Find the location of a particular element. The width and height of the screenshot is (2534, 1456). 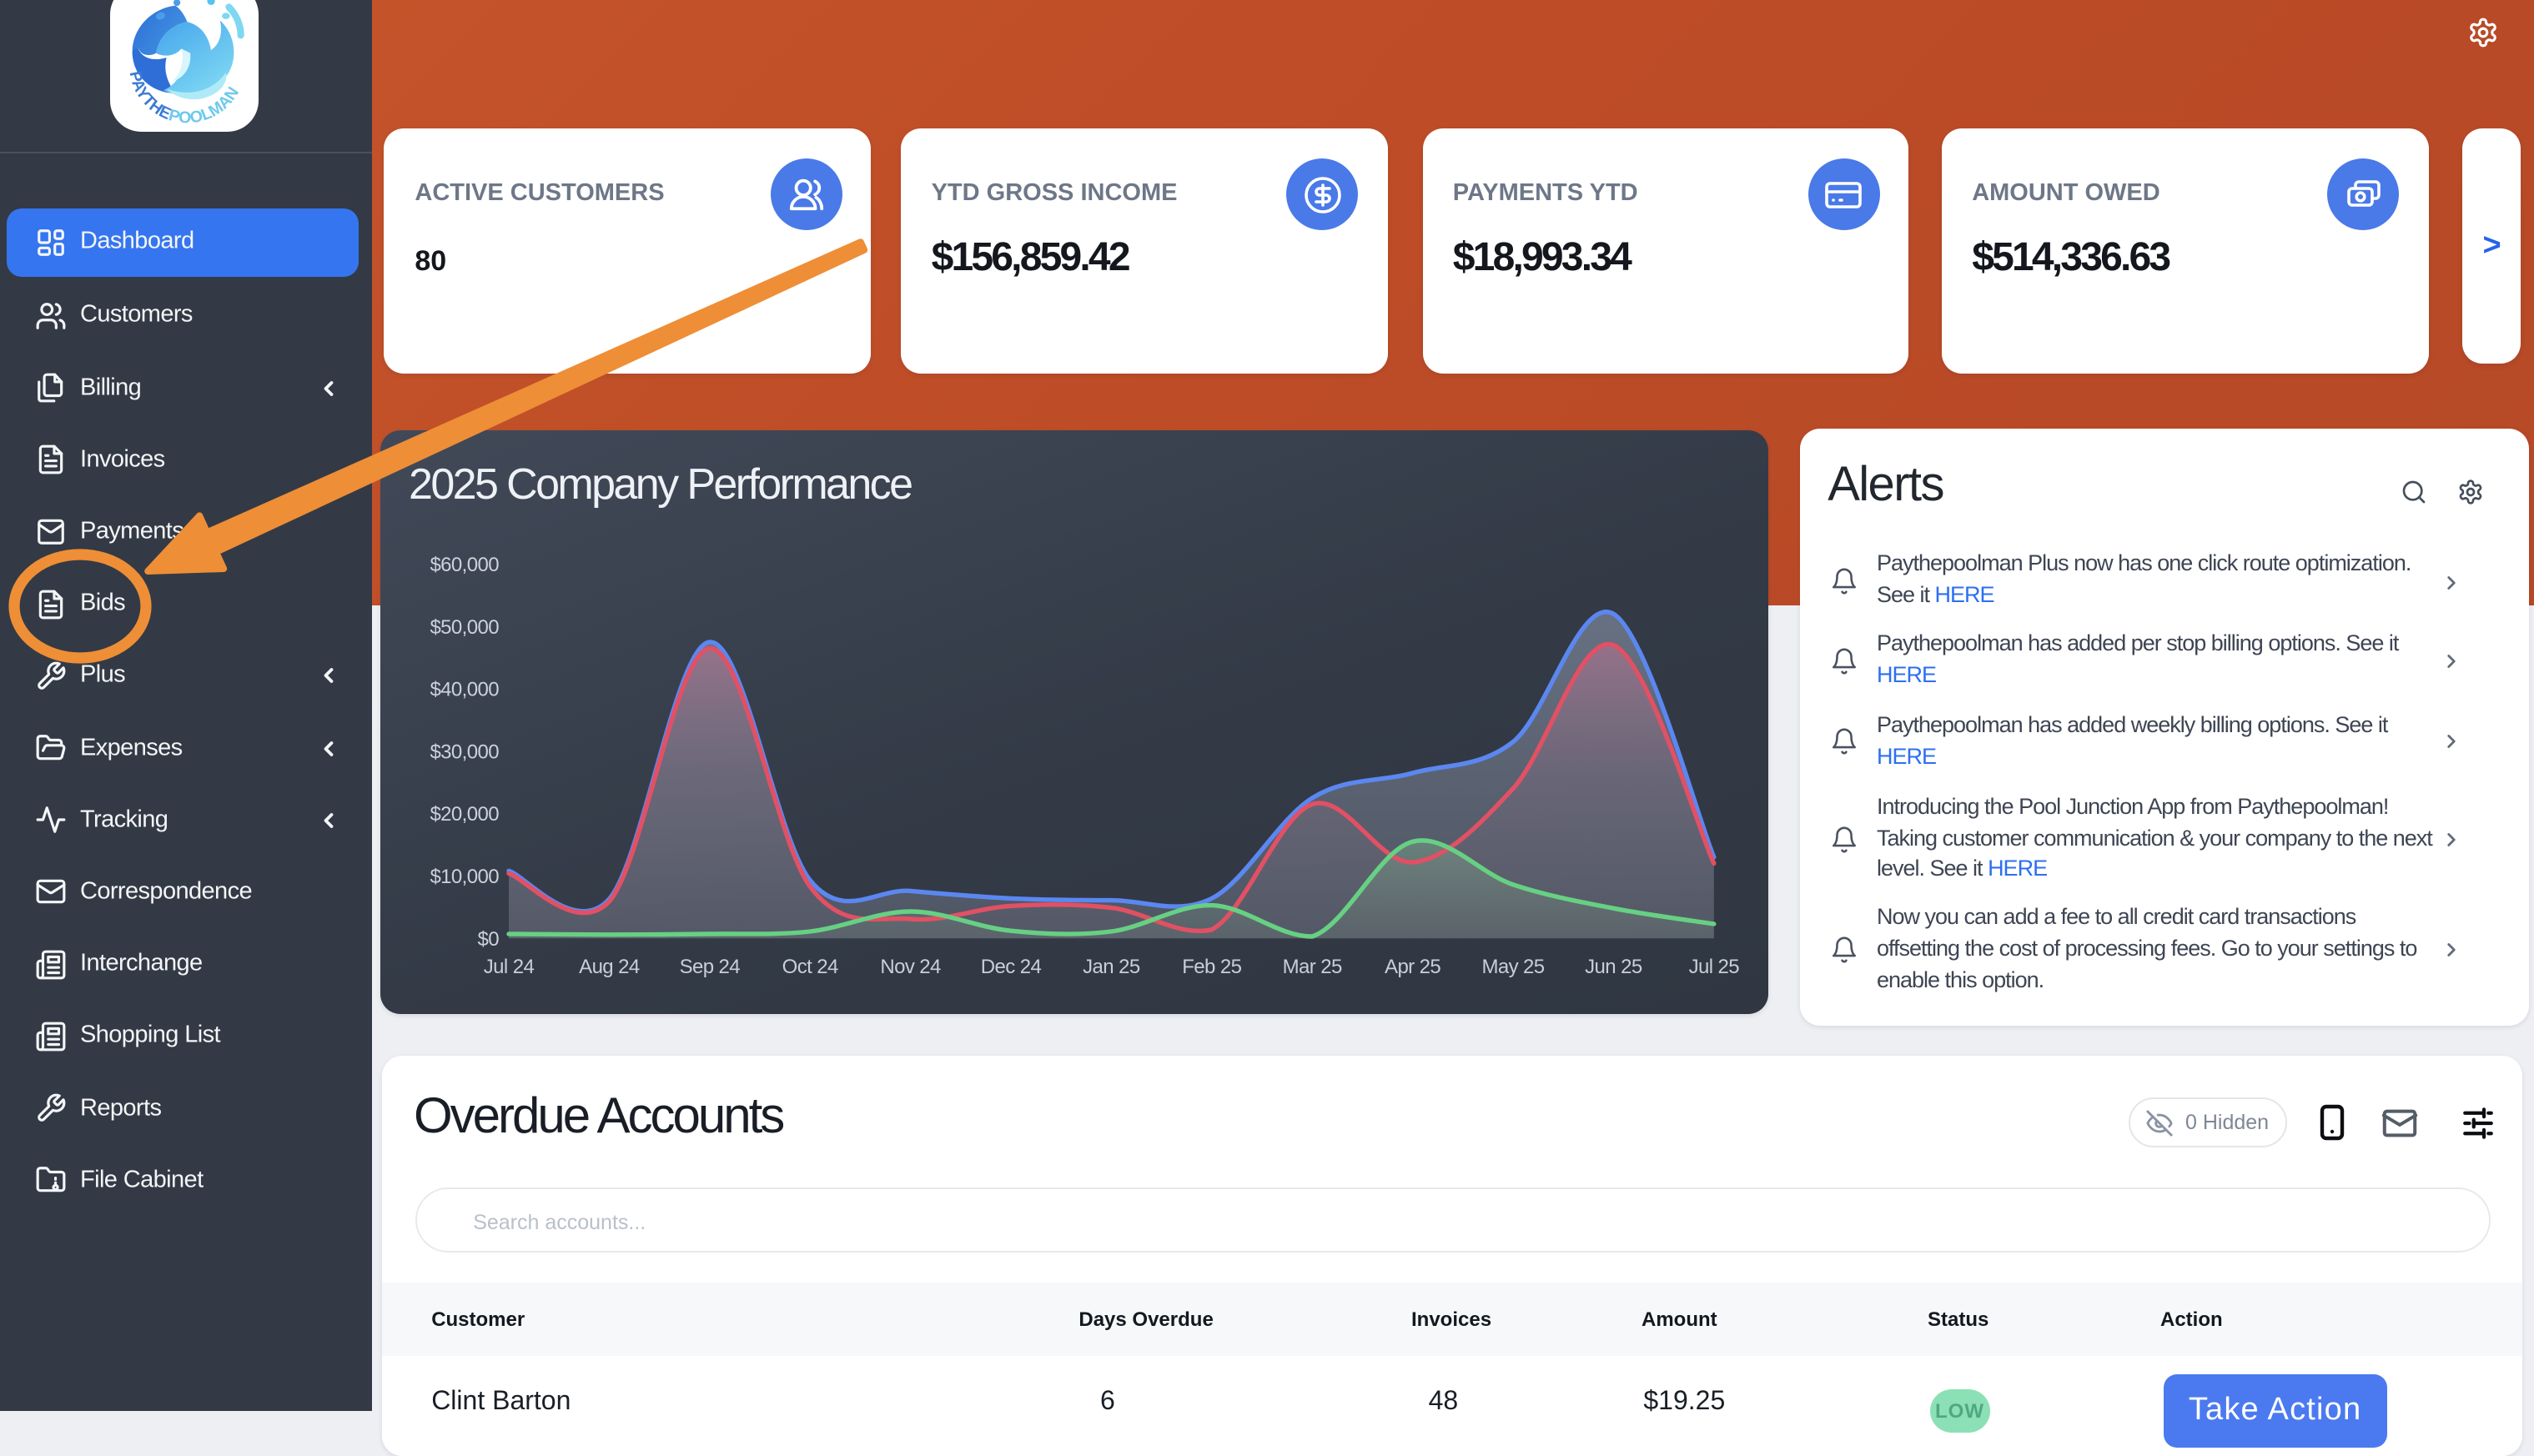

svg-text: Feb 25 is located at coordinates (1211, 967).